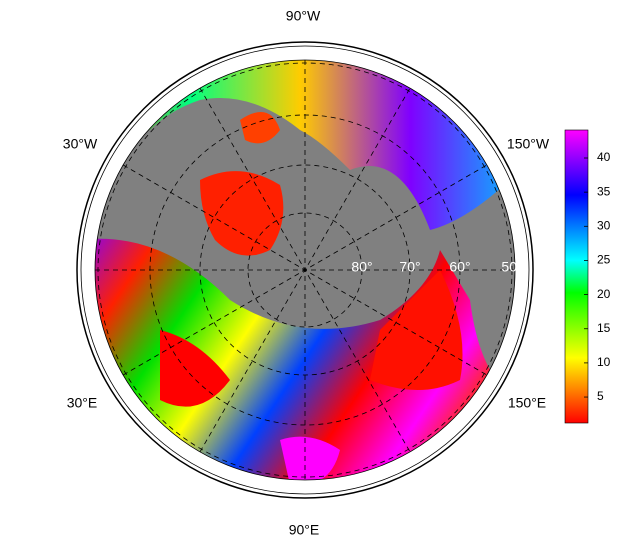  I want to click on lat-label: 70°, so click(409, 267).